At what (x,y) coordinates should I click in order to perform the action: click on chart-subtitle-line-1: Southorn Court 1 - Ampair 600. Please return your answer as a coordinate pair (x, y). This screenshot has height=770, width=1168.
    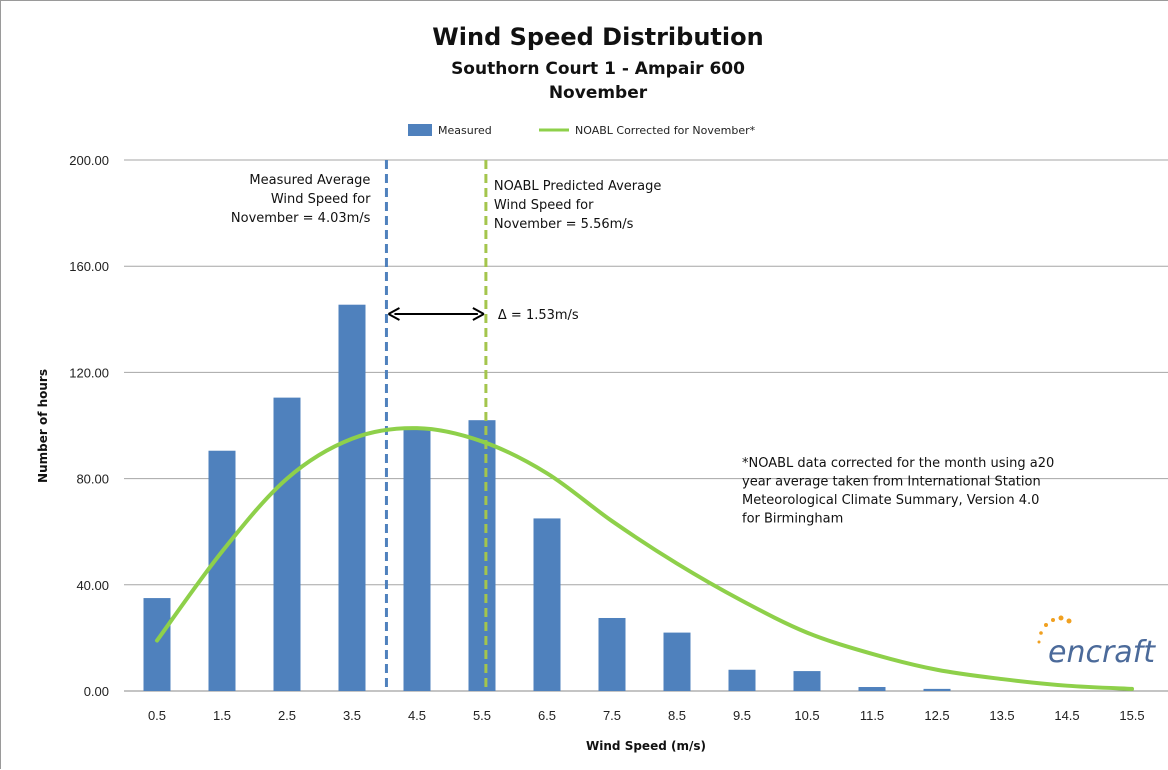
    Looking at the image, I should click on (598, 69).